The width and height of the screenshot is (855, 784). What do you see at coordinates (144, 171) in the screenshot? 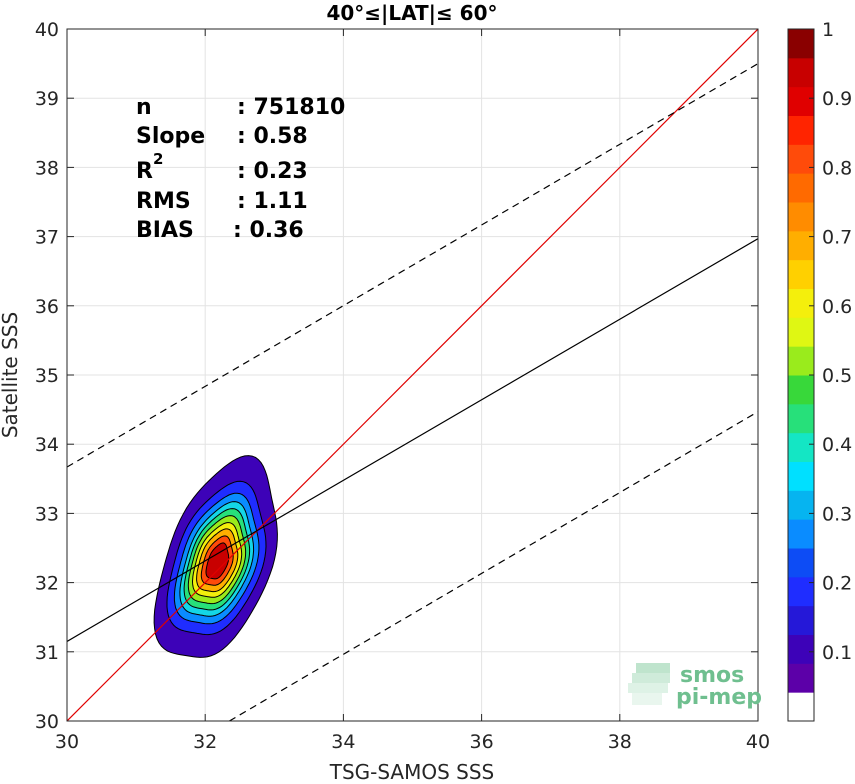
I see `stat-r2-label: R` at bounding box center [144, 171].